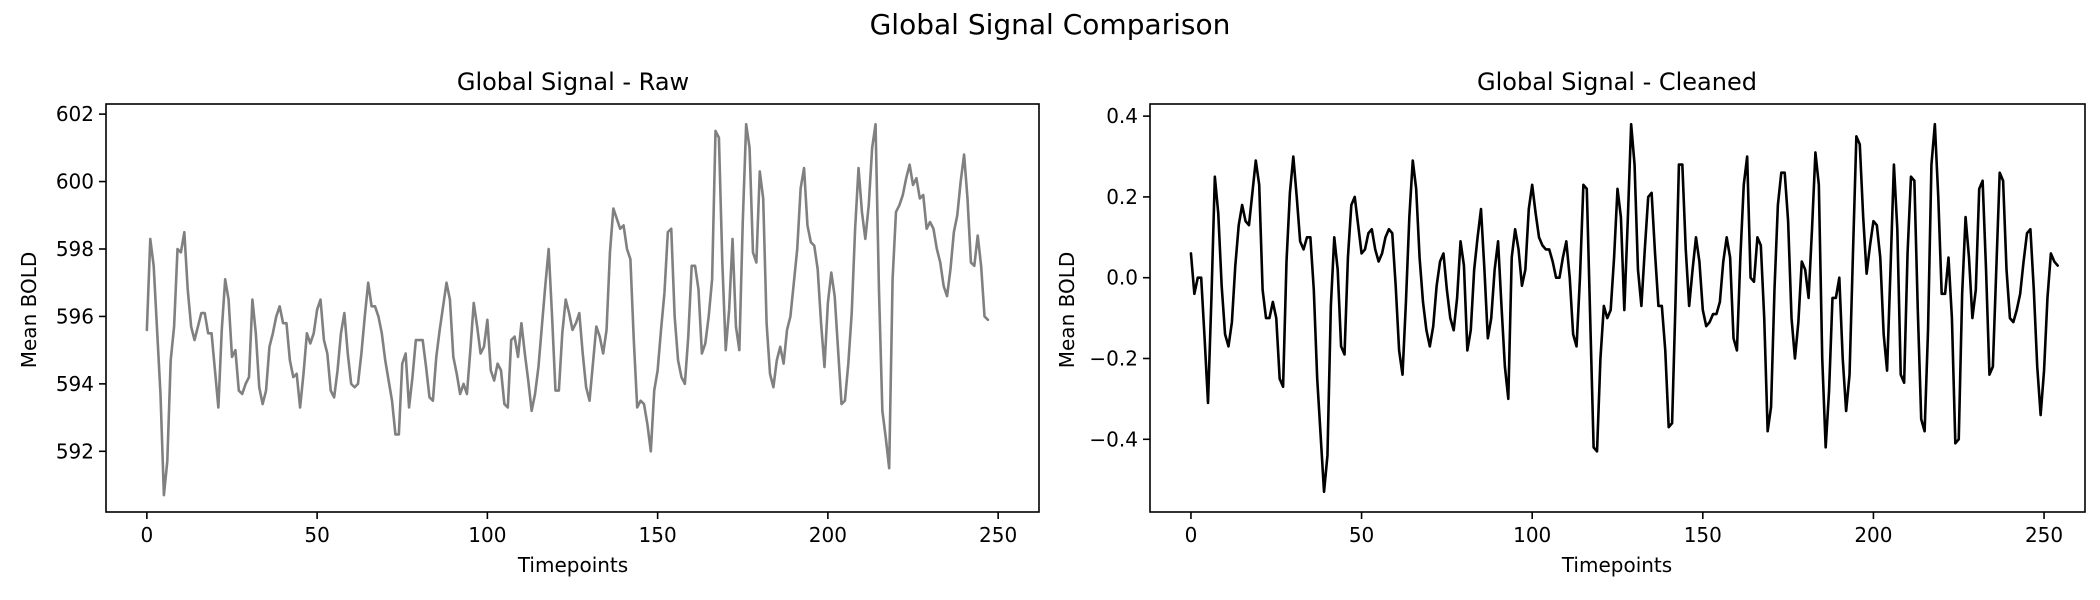  I want to click on raw-y-tick-label: 594, so click(75, 384).